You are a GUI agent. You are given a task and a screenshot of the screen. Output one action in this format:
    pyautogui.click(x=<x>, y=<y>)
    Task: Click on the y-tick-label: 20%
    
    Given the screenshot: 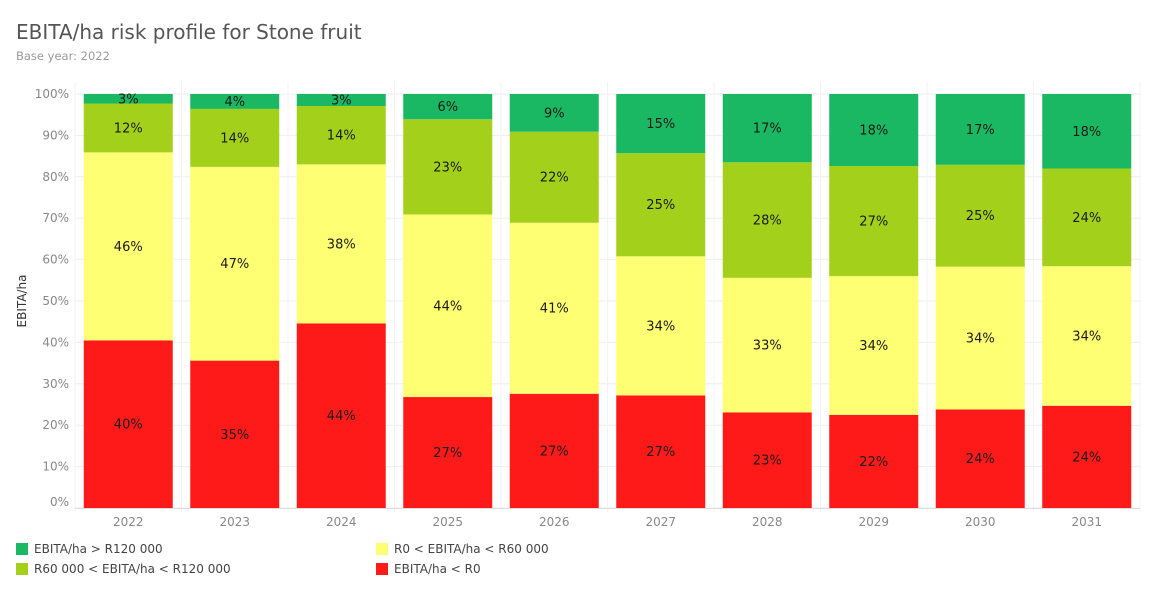 What is the action you would take?
    pyautogui.click(x=55, y=425)
    